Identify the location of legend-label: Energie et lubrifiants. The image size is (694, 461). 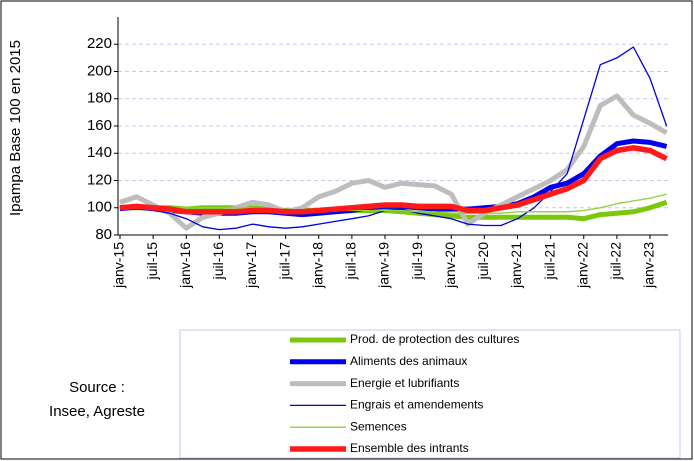
(404, 383).